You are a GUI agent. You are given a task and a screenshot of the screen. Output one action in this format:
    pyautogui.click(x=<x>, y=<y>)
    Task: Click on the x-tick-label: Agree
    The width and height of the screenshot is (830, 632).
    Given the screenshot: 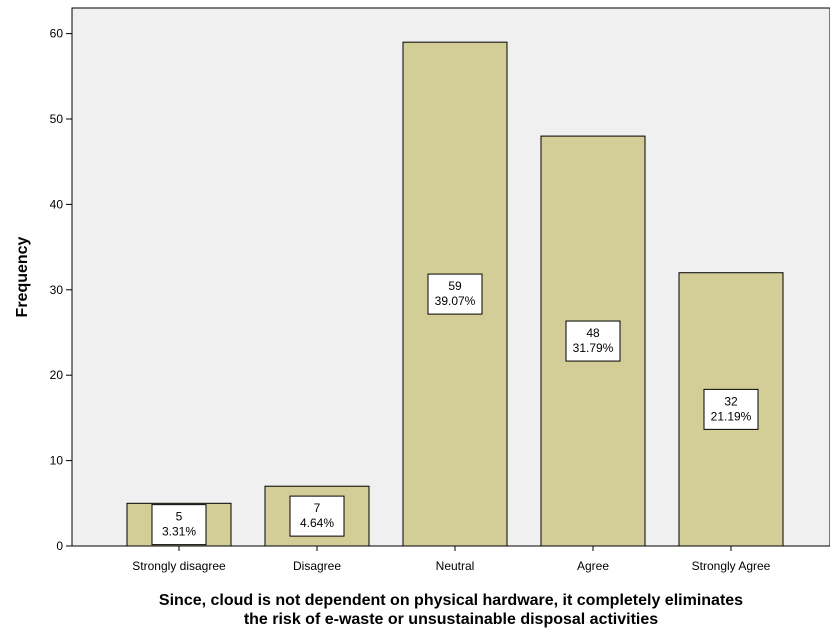 What is the action you would take?
    pyautogui.click(x=593, y=566)
    